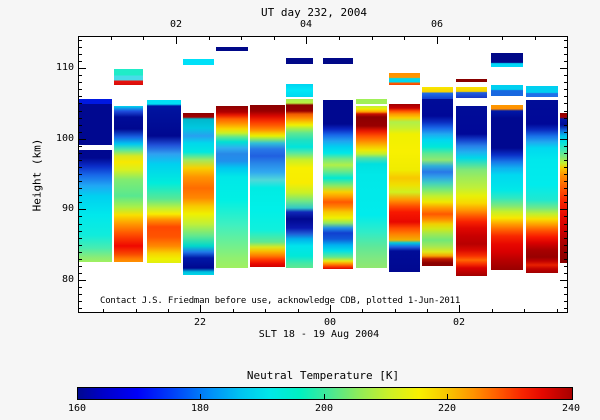  I want to click on bottom-axis-title: SLT 18 - 19 Aug 2004, so click(319, 334).